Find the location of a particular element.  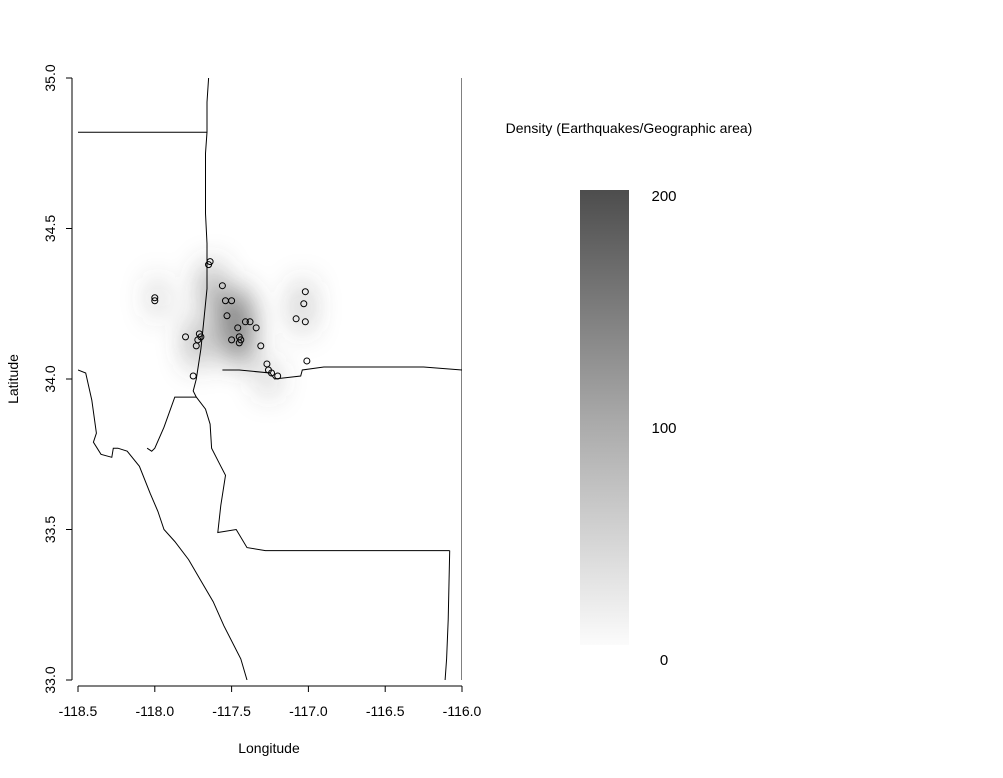

y-axis-label: Latitude is located at coordinates (13, 379).